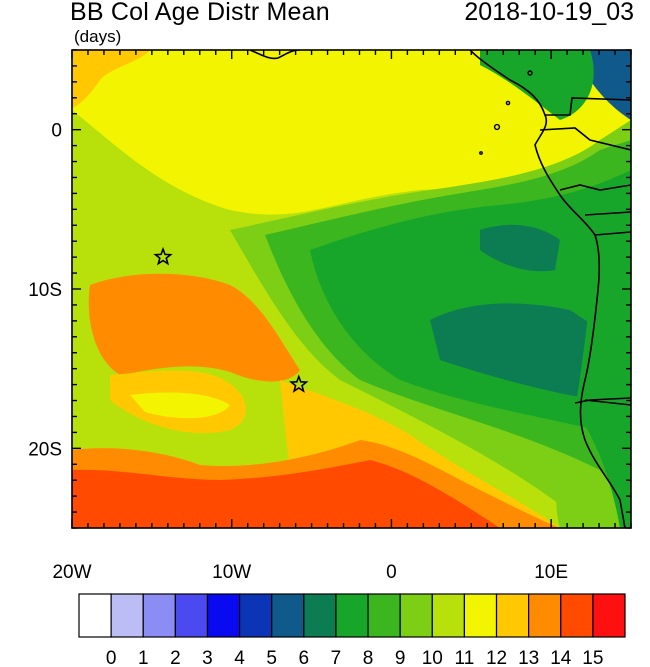  What do you see at coordinates (400, 657) in the screenshot?
I see `colorbar-label: 9` at bounding box center [400, 657].